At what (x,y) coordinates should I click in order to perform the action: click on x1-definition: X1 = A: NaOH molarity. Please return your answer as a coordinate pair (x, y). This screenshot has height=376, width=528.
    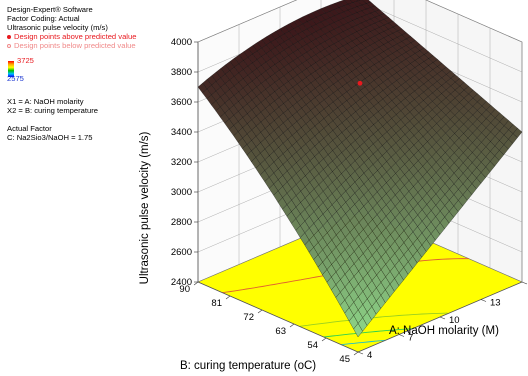
    Looking at the image, I should click on (45, 101).